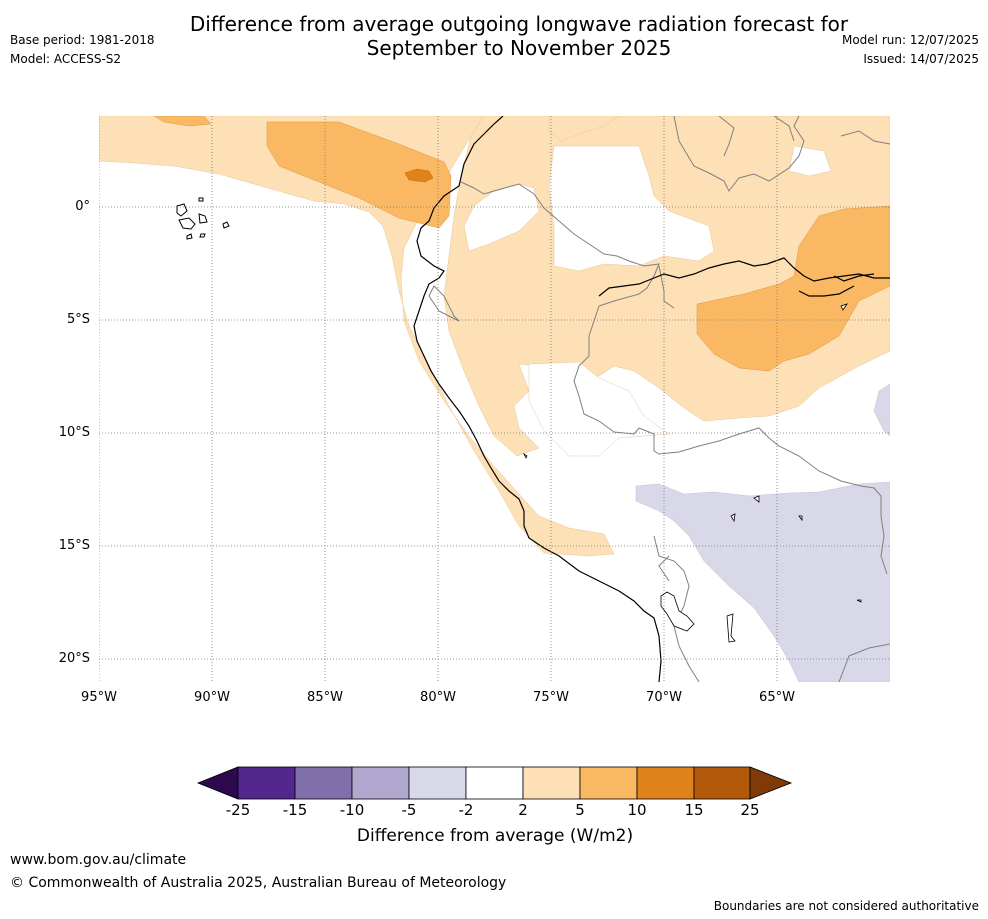 The image size is (988, 919). Describe the element at coordinates (664, 697) in the screenshot. I see `lon-label-70w: 70°W` at that location.